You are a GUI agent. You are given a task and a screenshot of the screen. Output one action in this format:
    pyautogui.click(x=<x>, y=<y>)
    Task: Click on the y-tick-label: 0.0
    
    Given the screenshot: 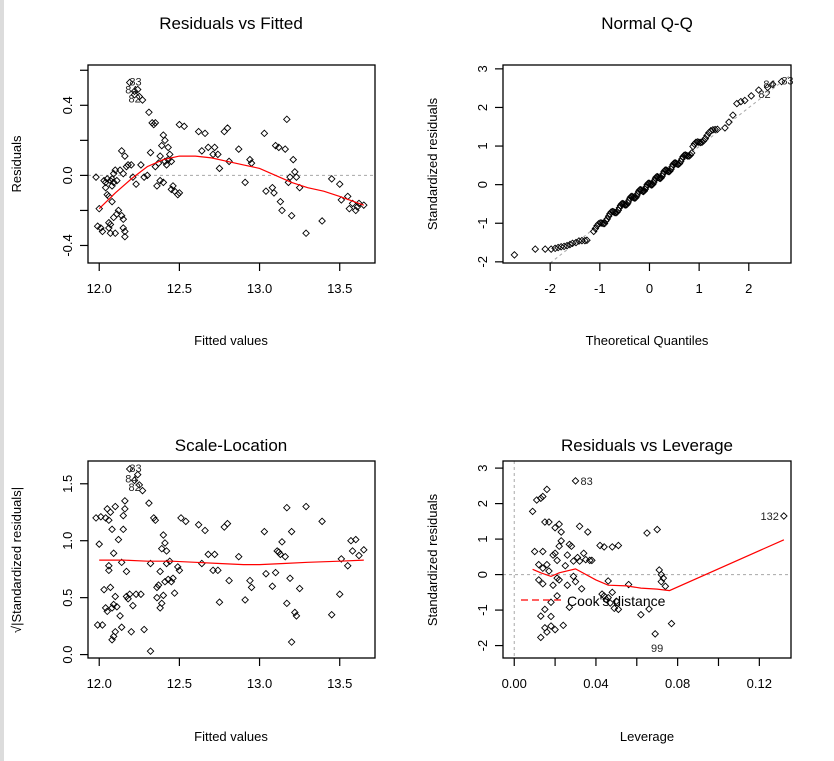 What is the action you would take?
    pyautogui.click(x=67, y=655)
    